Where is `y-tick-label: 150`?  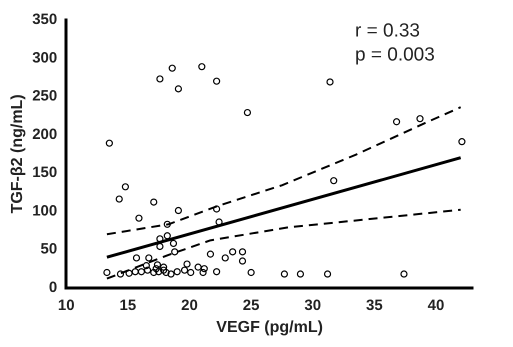
y-tick-label: 150 is located at coordinates (45, 173).